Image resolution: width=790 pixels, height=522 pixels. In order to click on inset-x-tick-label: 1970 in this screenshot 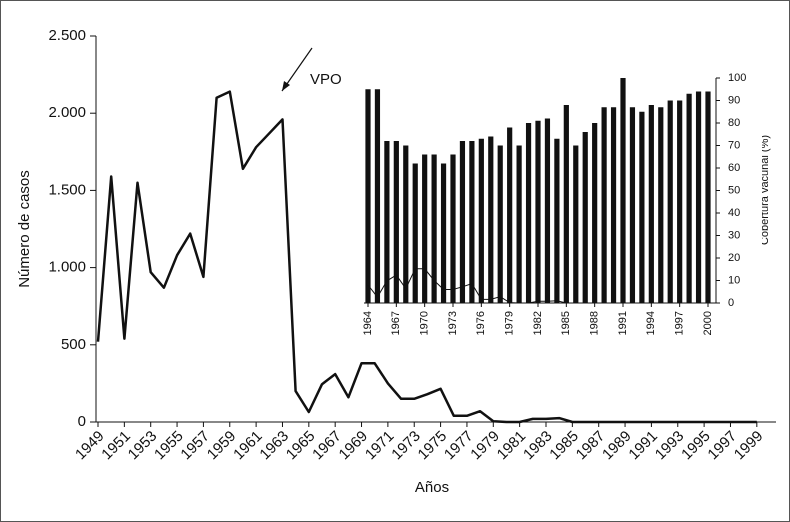, I will do `click(425, 323)`.